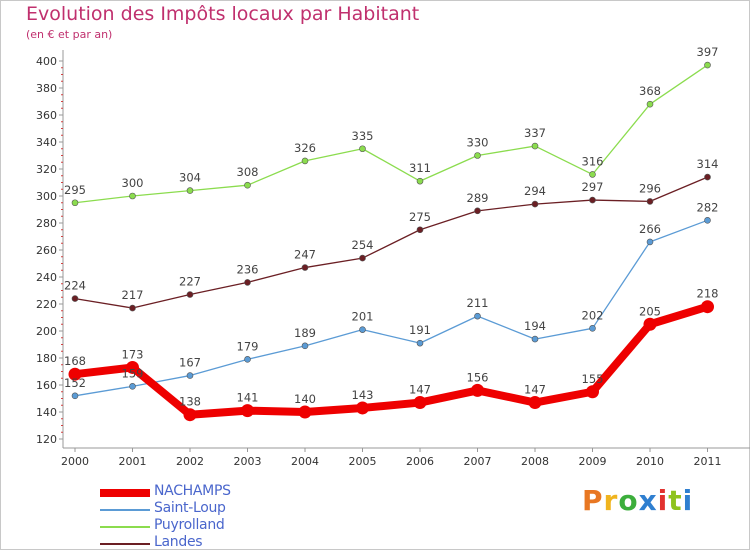 This screenshot has width=750, height=553. Describe the element at coordinates (420, 461) in the screenshot. I see `x-tick-label: 2006` at that location.